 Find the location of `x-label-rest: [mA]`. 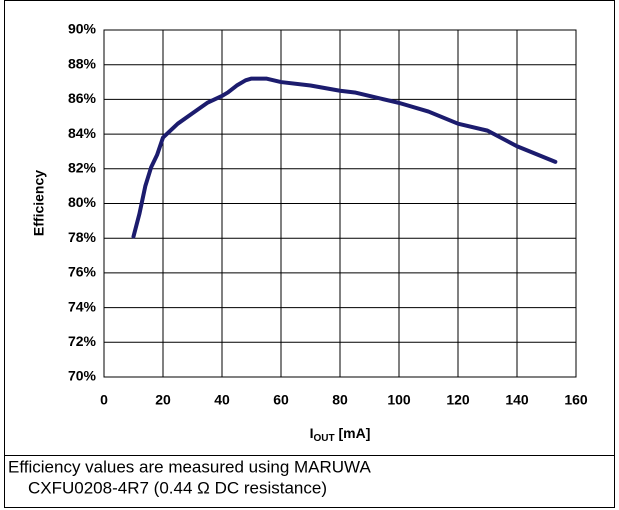

x-label-rest: [mA] is located at coordinates (353, 433).